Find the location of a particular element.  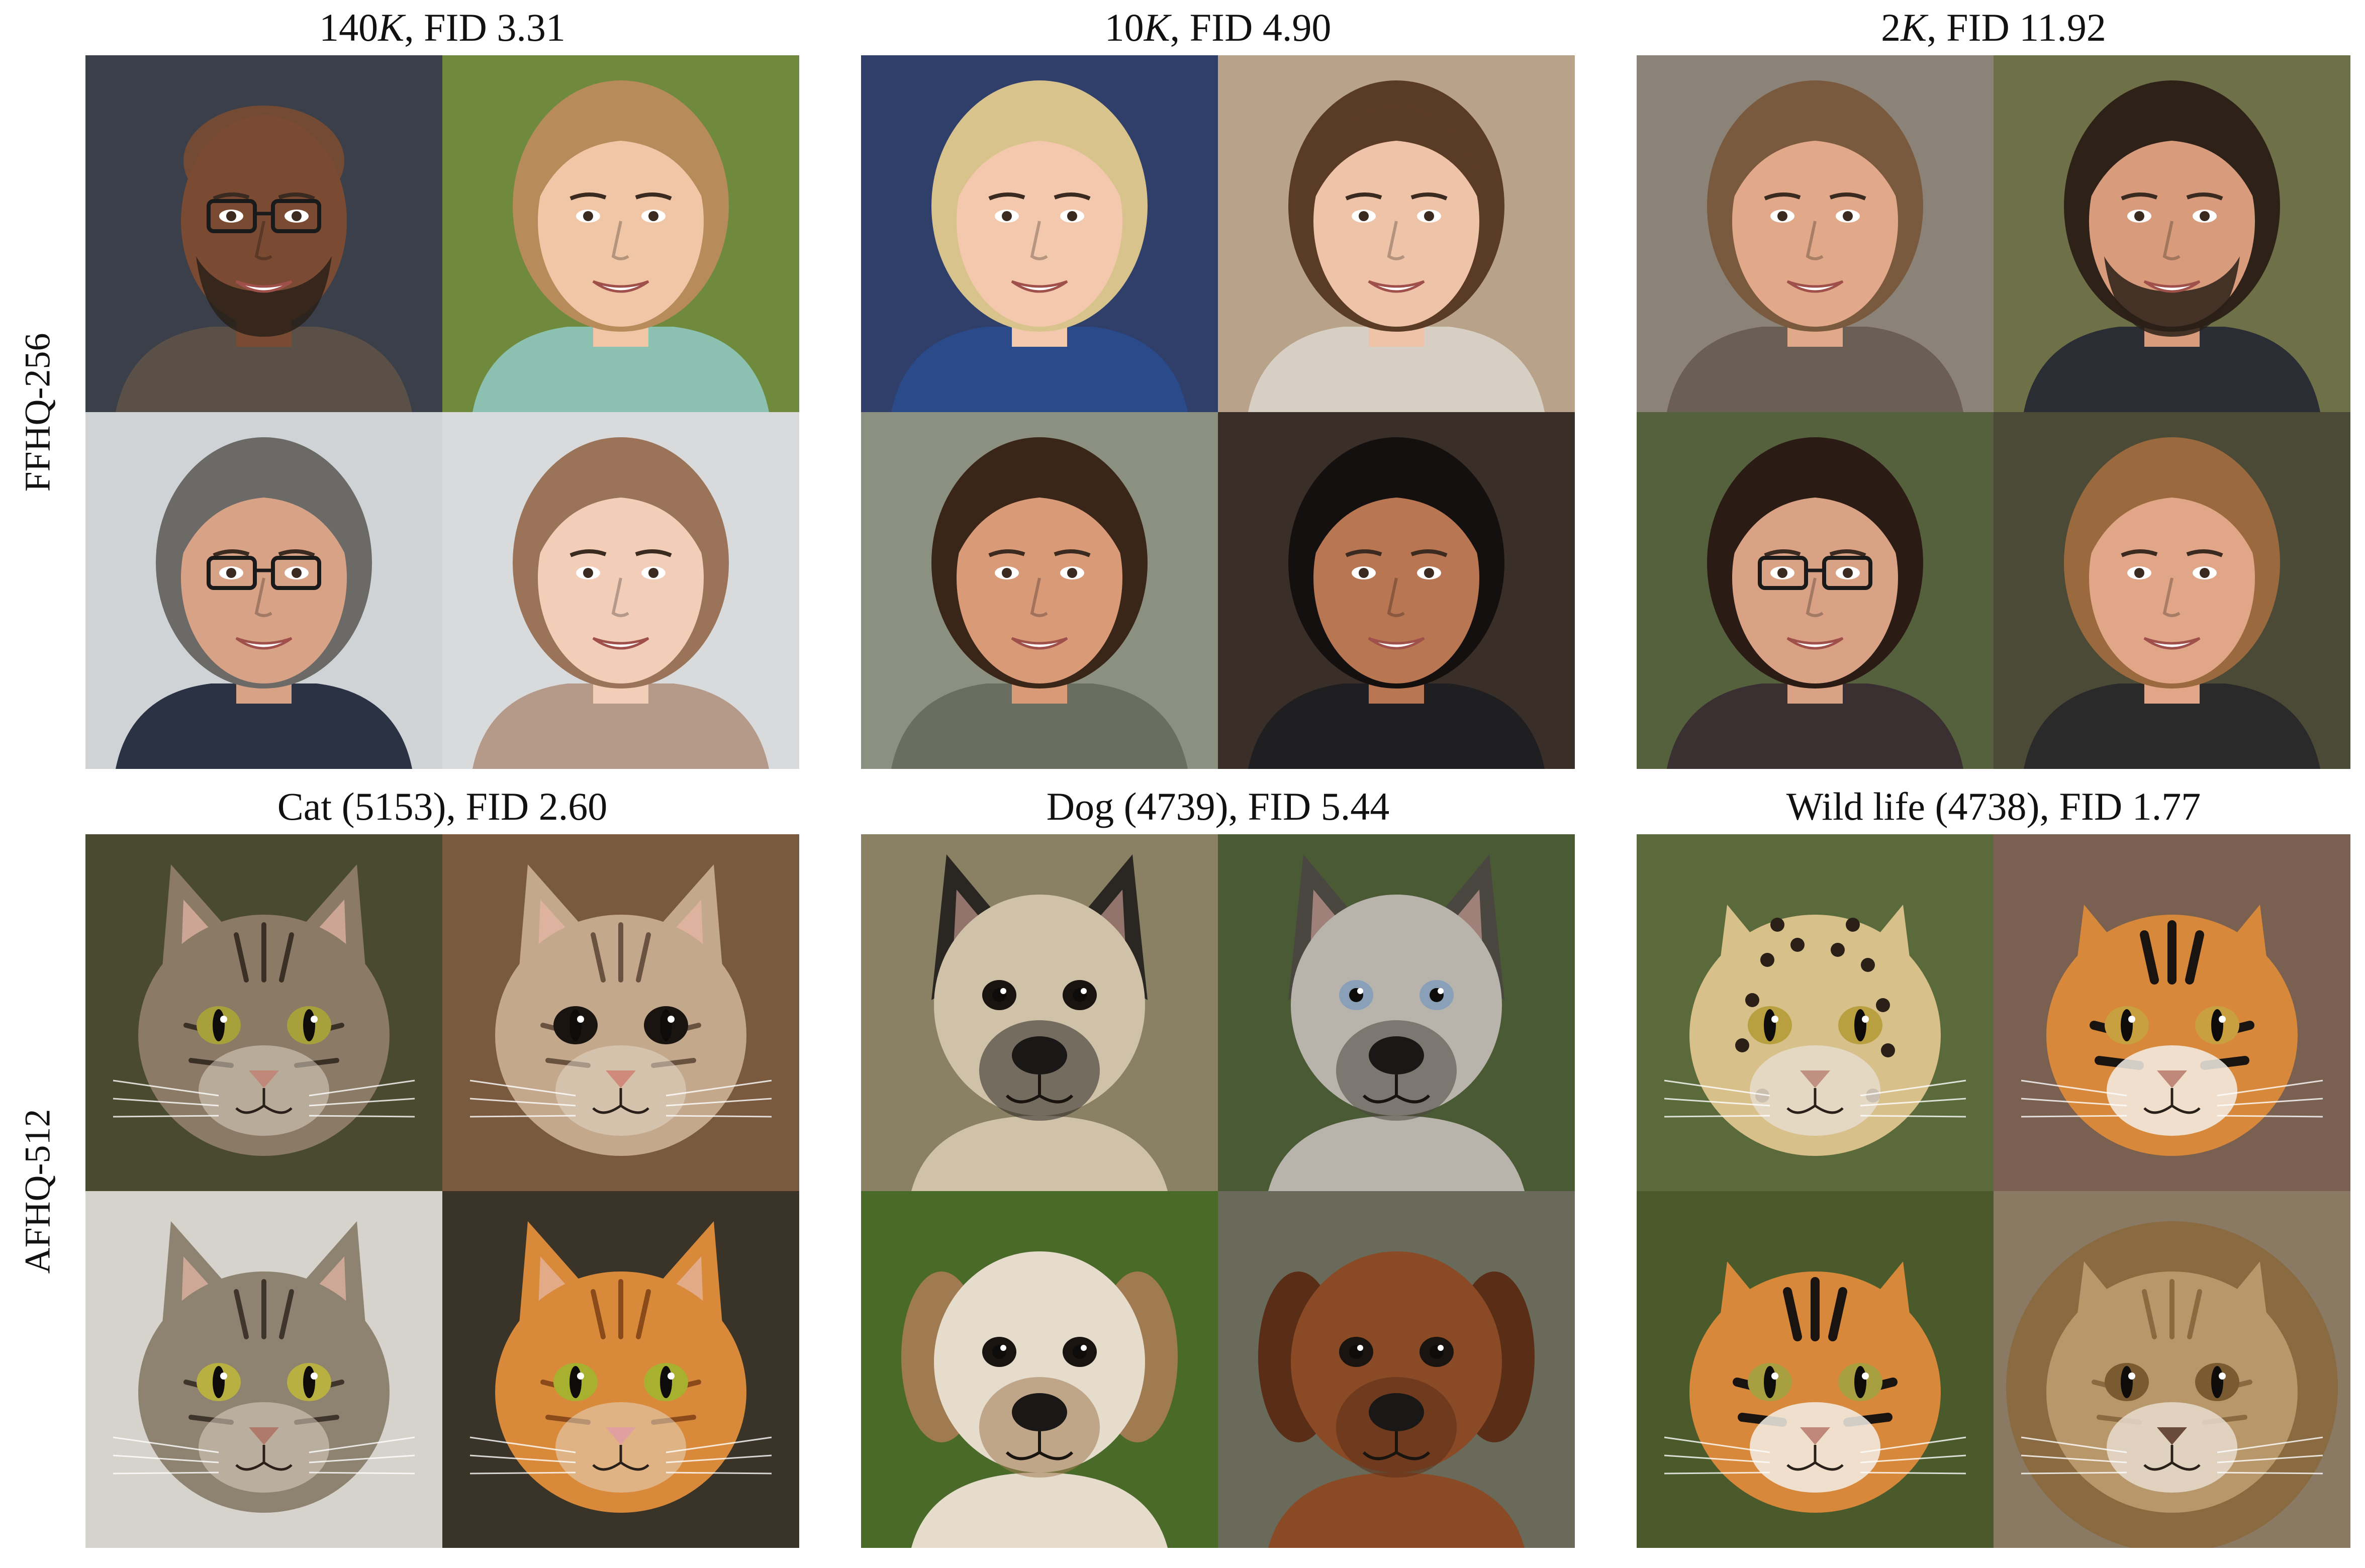

row-label-text: FFHQ-256 is located at coordinates (37, 412).